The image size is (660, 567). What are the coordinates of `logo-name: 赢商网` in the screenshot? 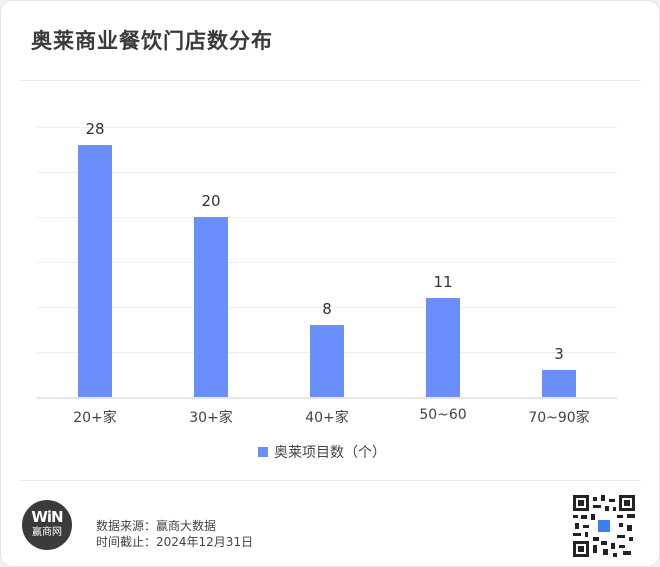 It's located at (47, 532).